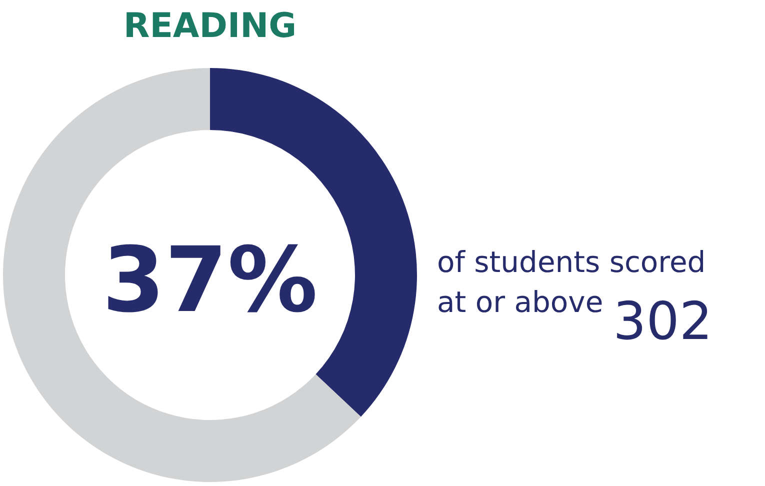 This screenshot has height=486, width=765. Describe the element at coordinates (210, 280) in the screenshot. I see `text: 37%` at that location.